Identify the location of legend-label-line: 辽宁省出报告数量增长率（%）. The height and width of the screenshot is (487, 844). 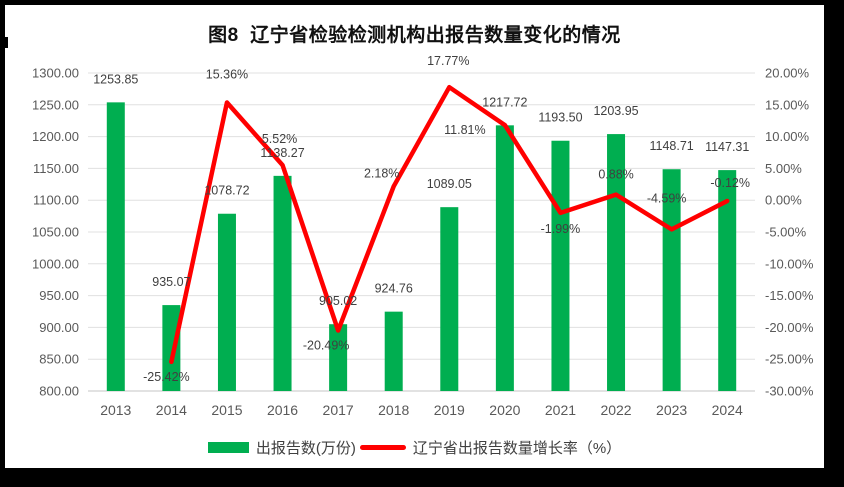
(517, 448).